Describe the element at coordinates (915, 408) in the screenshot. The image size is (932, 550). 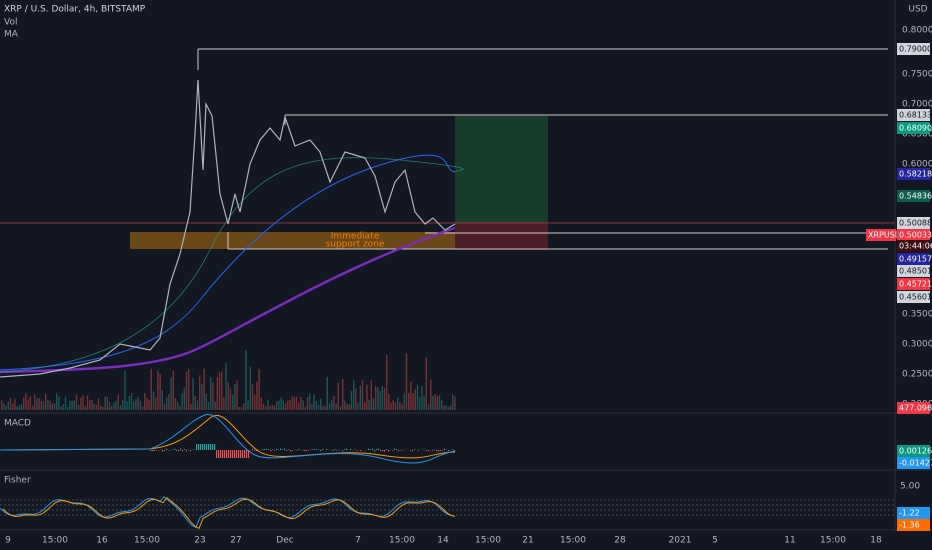
I see `badge-text: 477.096K` at that location.